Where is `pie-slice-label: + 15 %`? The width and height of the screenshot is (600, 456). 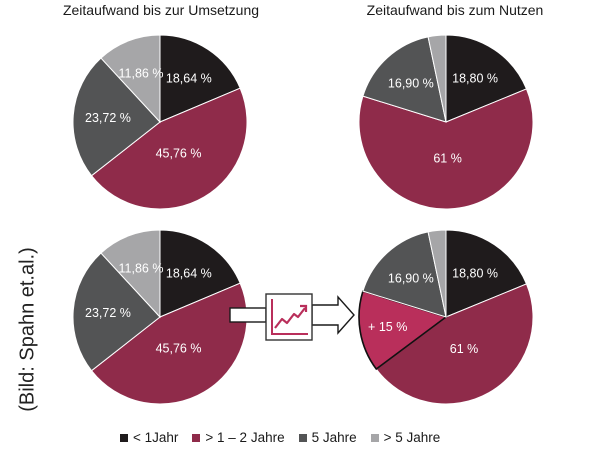
pie-slice-label: + 15 % is located at coordinates (387, 327).